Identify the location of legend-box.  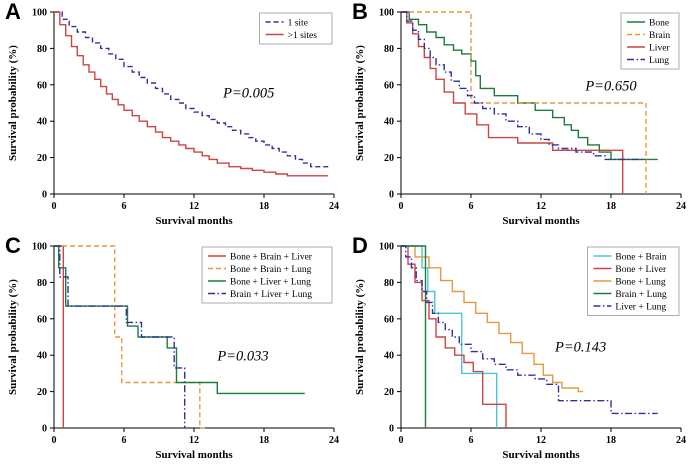
(296, 28).